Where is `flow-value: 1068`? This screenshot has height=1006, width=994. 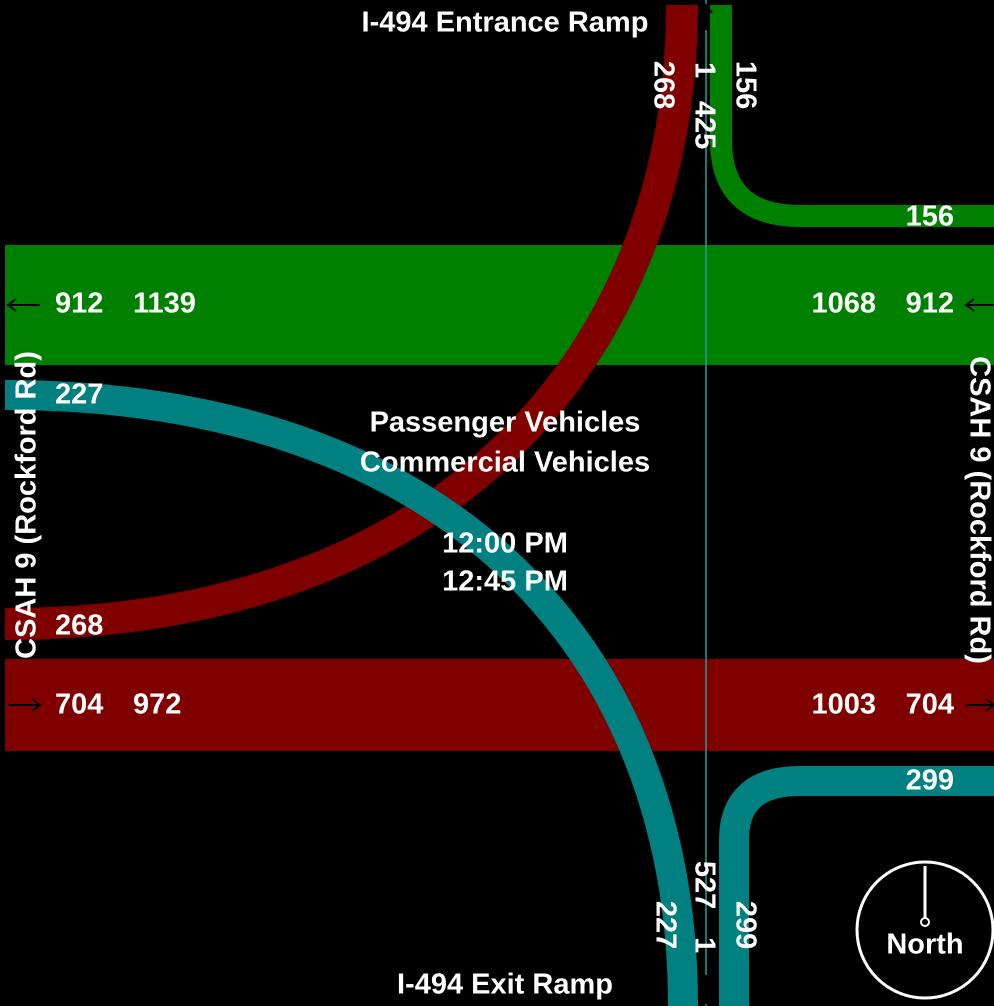
flow-value: 1068 is located at coordinates (843, 304).